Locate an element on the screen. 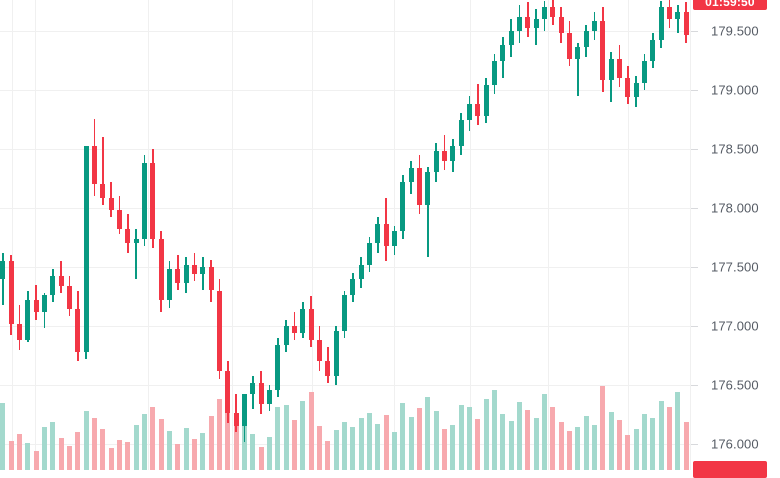 The image size is (780, 478). current-price-badge-top: 01:59:50 is located at coordinates (730, 5).